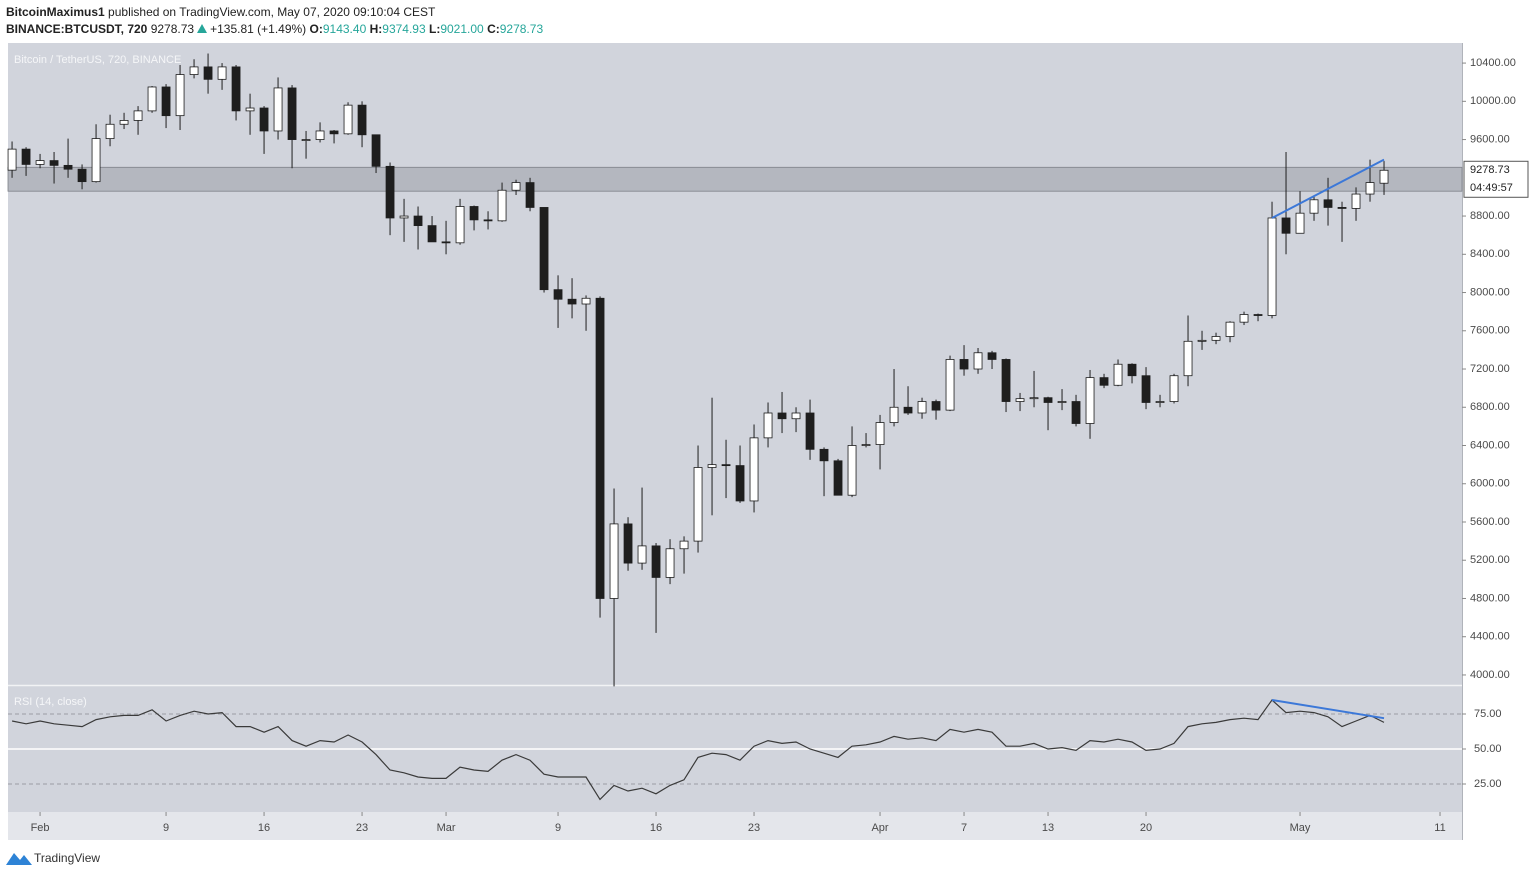 The height and width of the screenshot is (877, 1536). What do you see at coordinates (97, 60) in the screenshot?
I see `pane-title: Bitcoin / TetherUS, 720, BINANCE` at bounding box center [97, 60].